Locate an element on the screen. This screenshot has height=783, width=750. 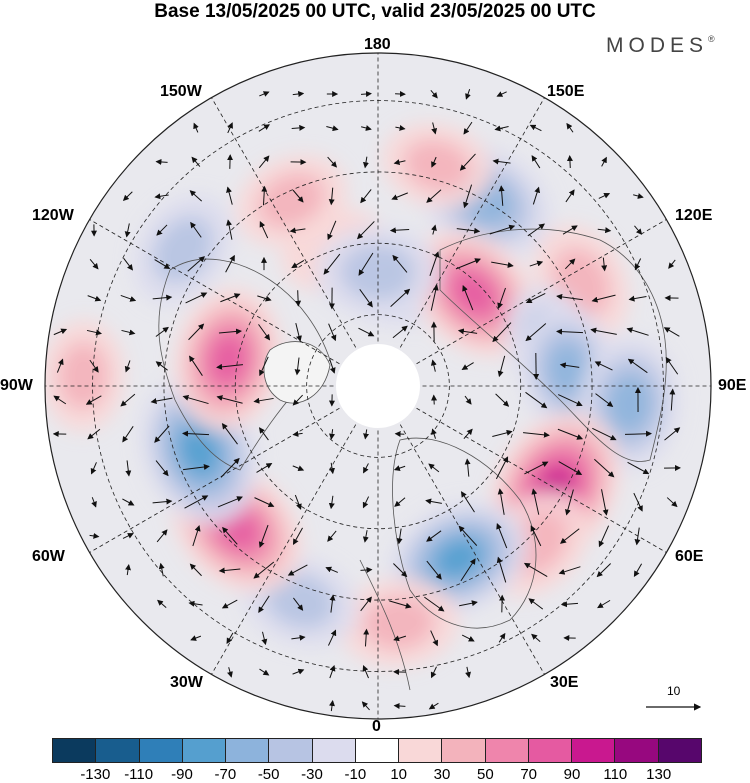
colorbar-tick-label: 30 is located at coordinates (442, 774).